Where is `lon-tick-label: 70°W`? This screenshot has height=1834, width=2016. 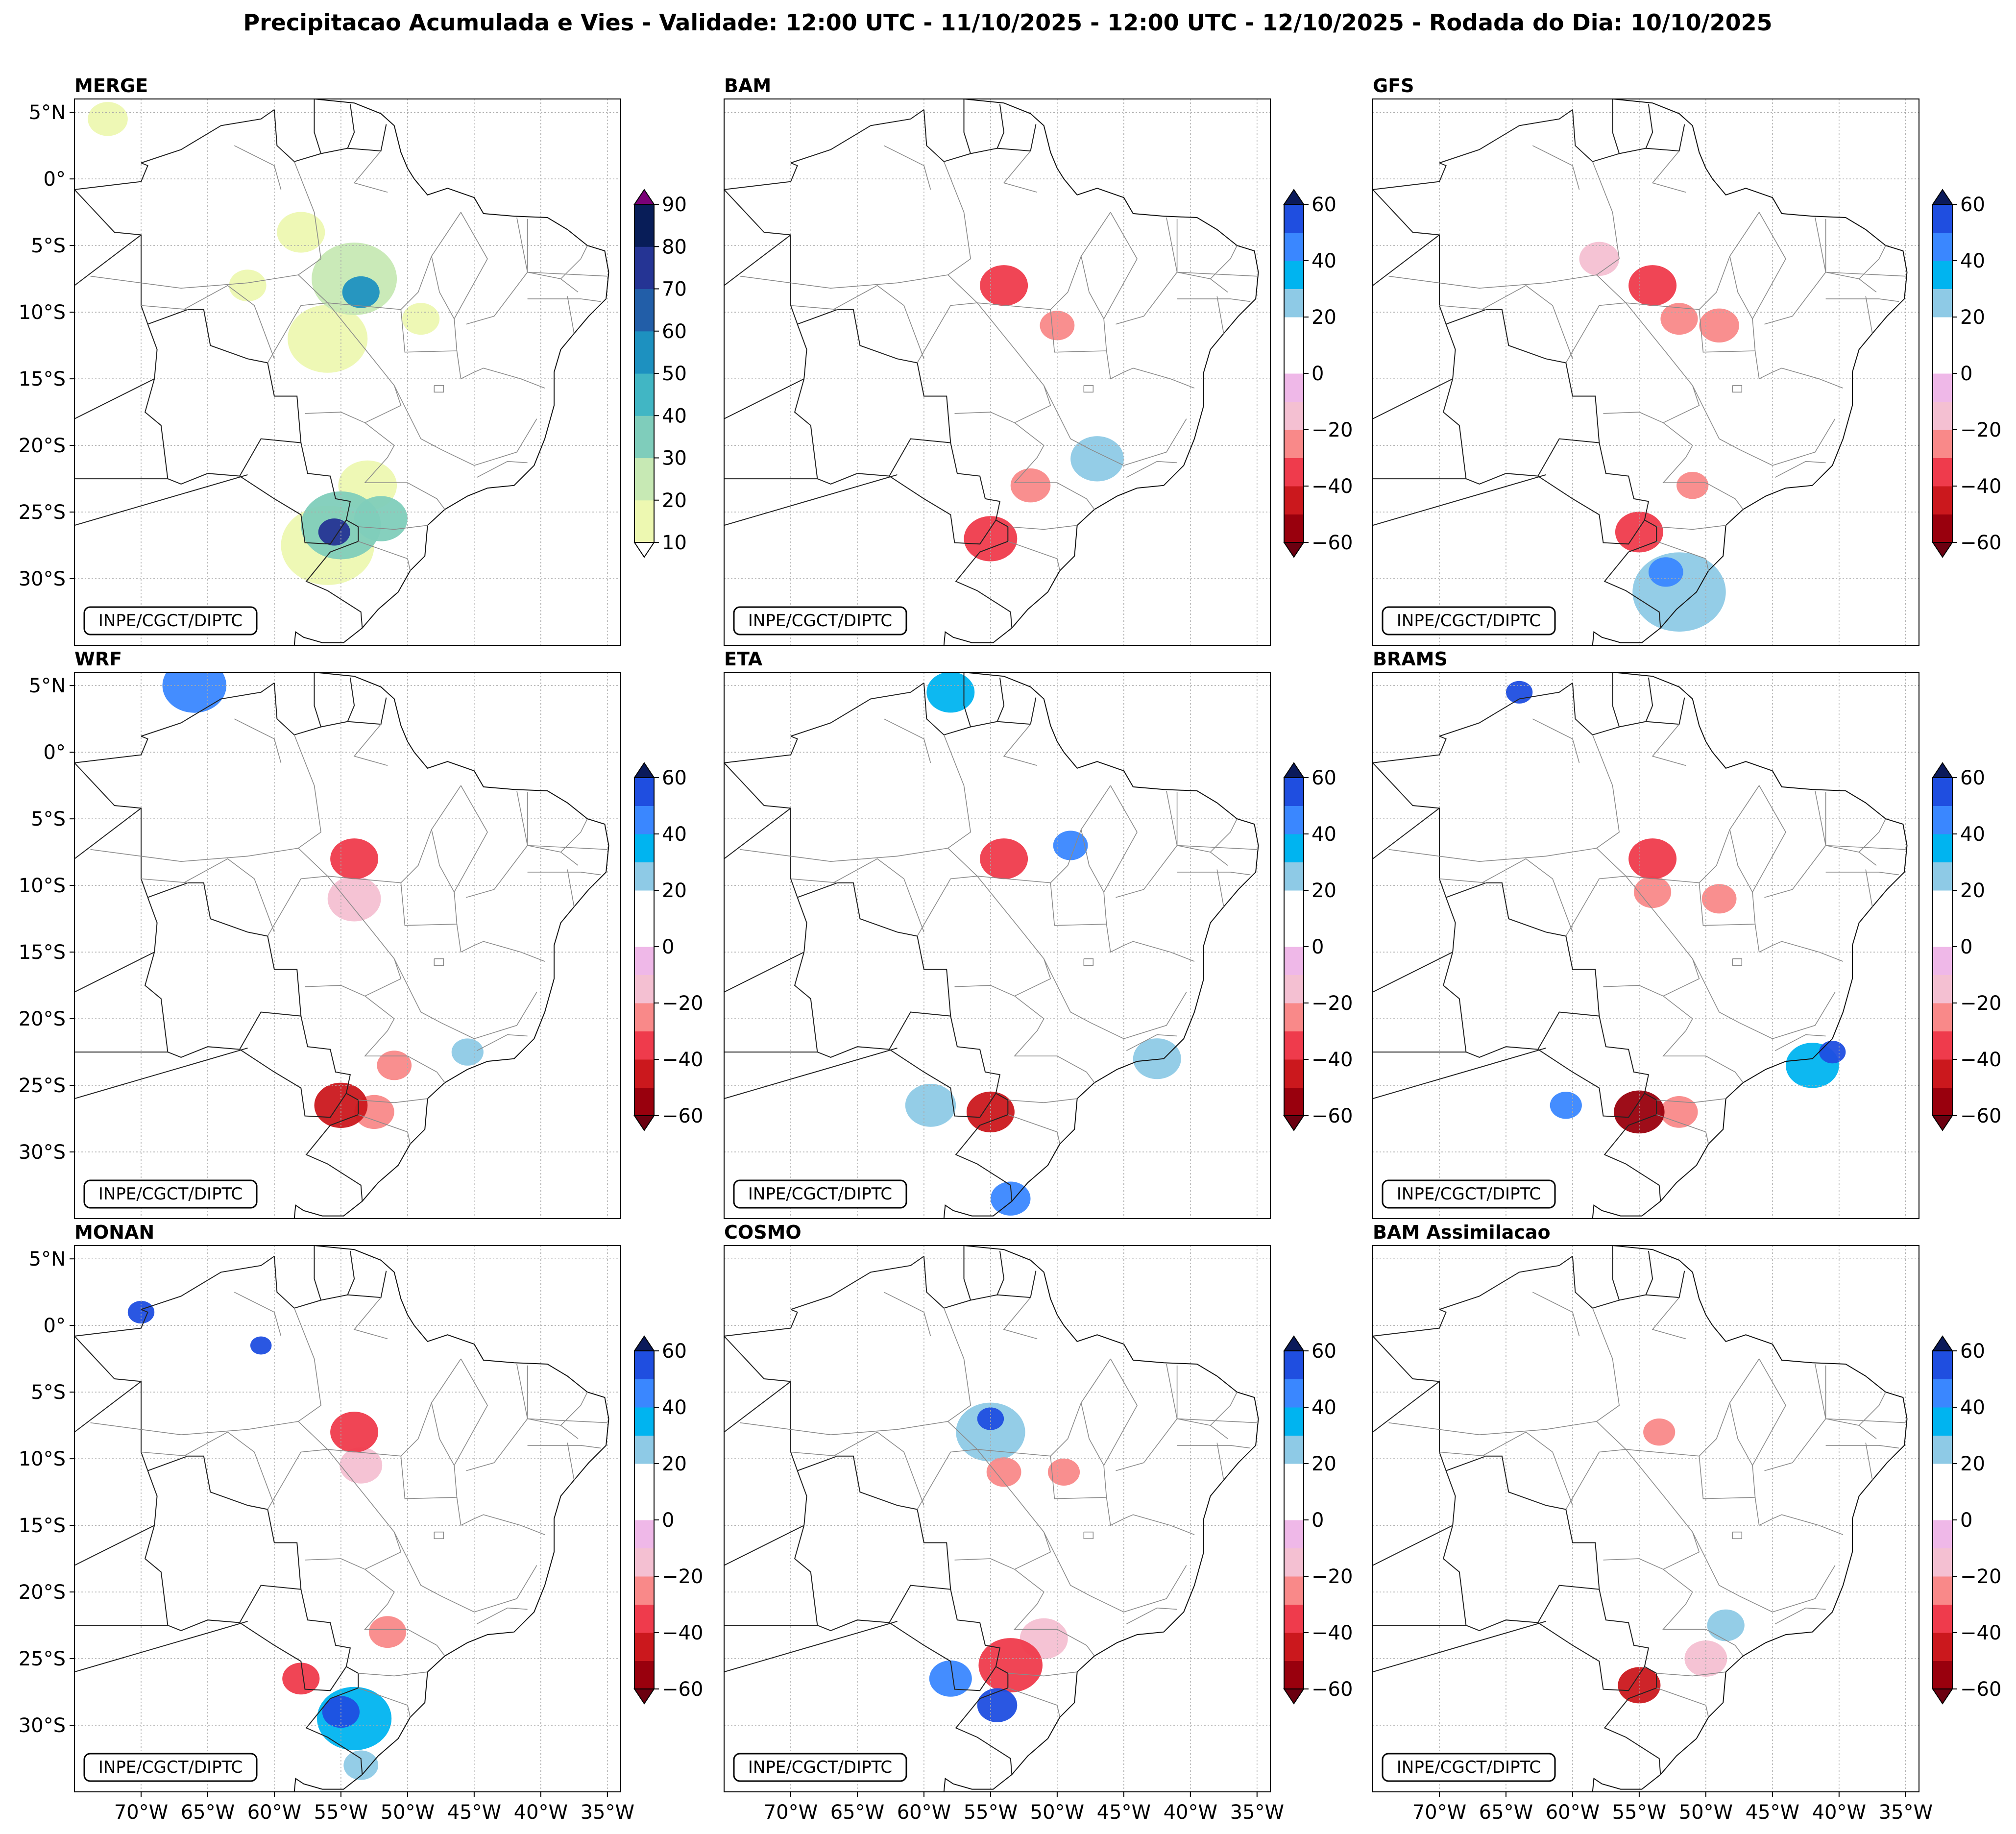 lon-tick-label: 70°W is located at coordinates (791, 1813).